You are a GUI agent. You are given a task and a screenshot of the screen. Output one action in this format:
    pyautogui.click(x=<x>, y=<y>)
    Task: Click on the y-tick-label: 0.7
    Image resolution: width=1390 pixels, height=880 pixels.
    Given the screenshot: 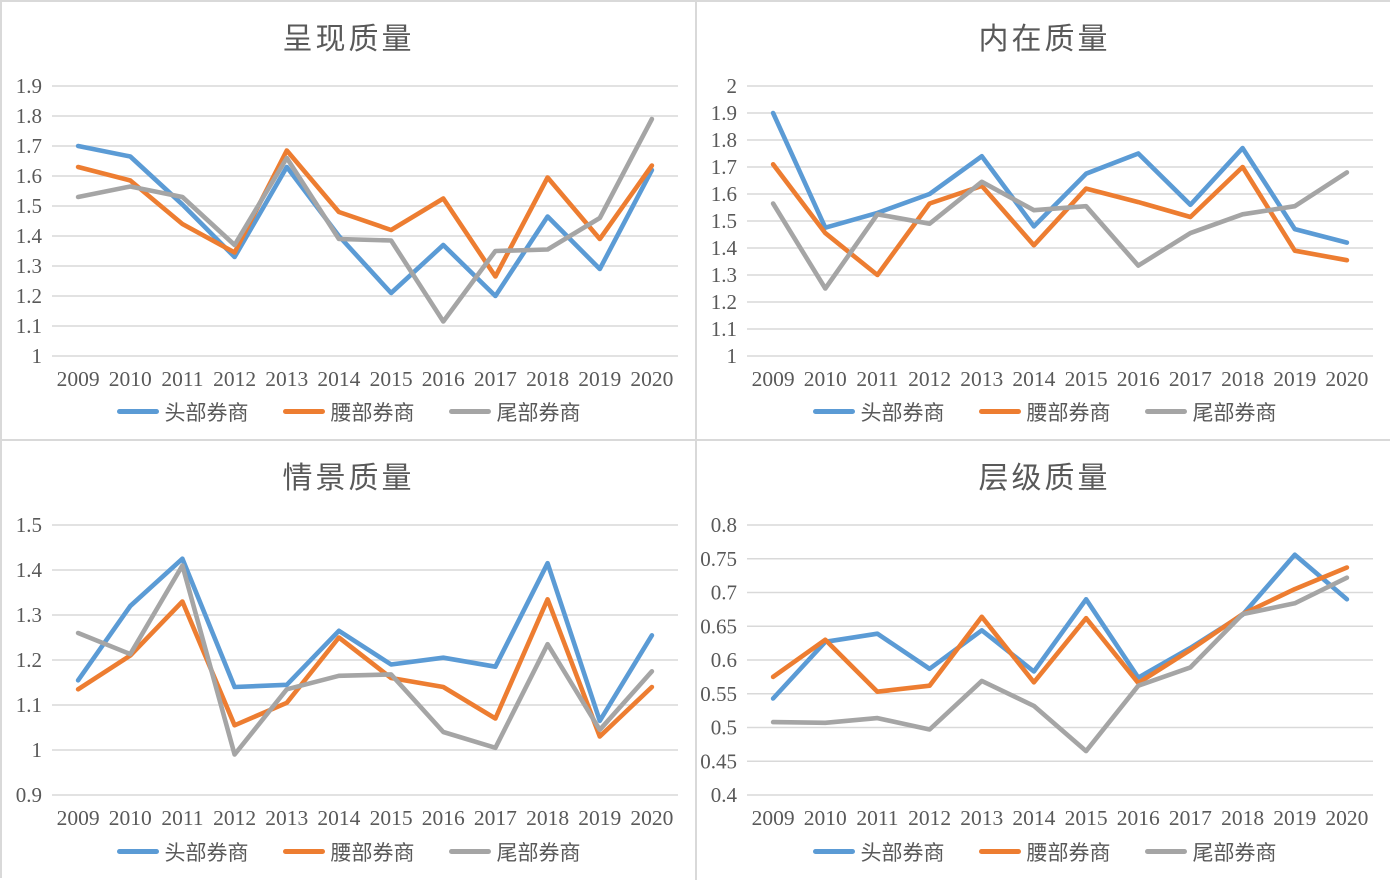 What is the action you would take?
    pyautogui.click(x=724, y=593)
    